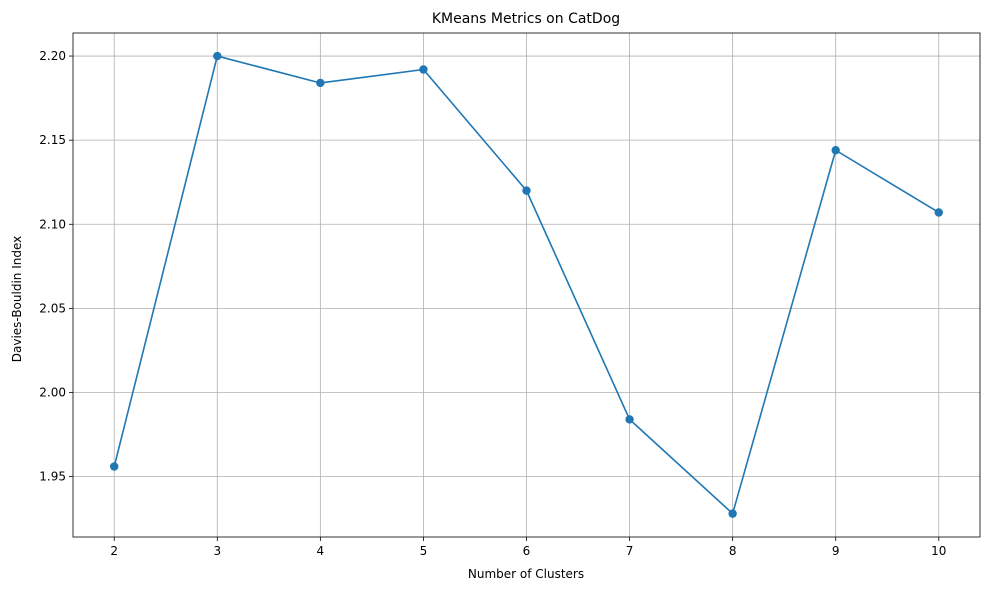 This screenshot has height=590, width=990. What do you see at coordinates (526, 19) in the screenshot?
I see `chart-title: KMeans Metrics on CatDog` at bounding box center [526, 19].